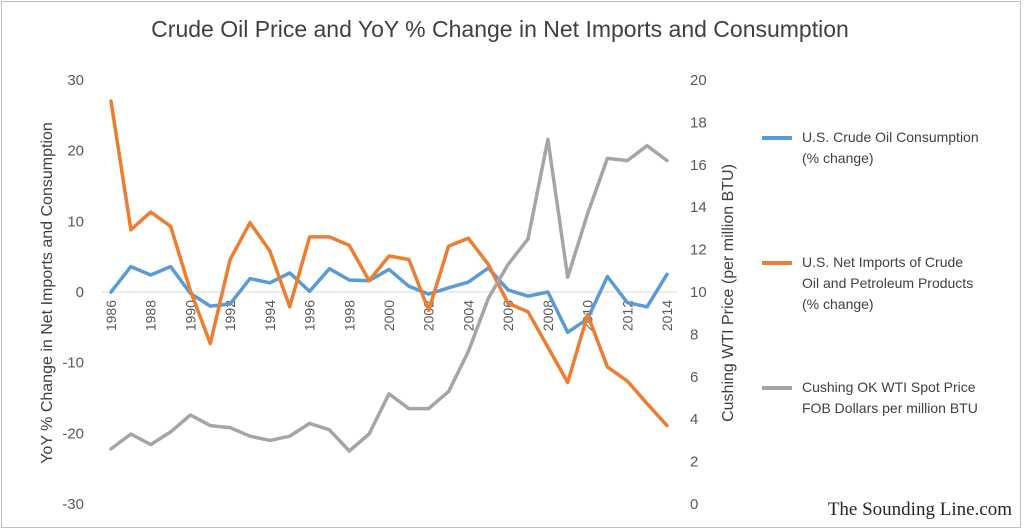 The width and height of the screenshot is (1024, 531). Describe the element at coordinates (627, 315) in the screenshot. I see `x-tick-label: 2012` at that location.